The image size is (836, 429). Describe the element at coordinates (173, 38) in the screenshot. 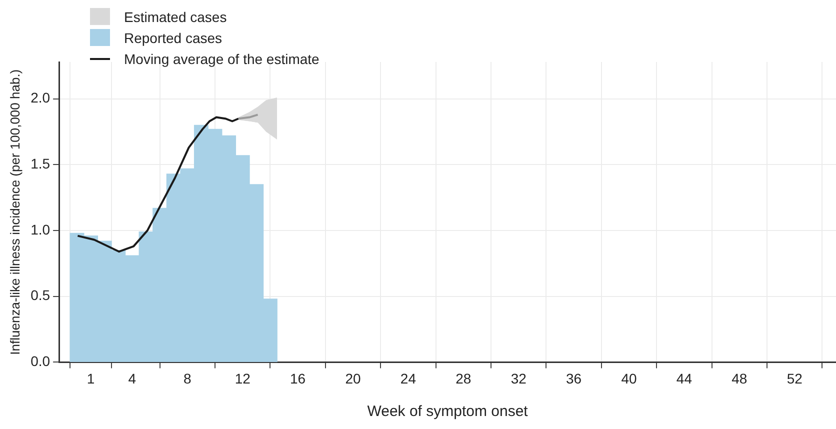

I see `legend-label: Reported cases` at that location.